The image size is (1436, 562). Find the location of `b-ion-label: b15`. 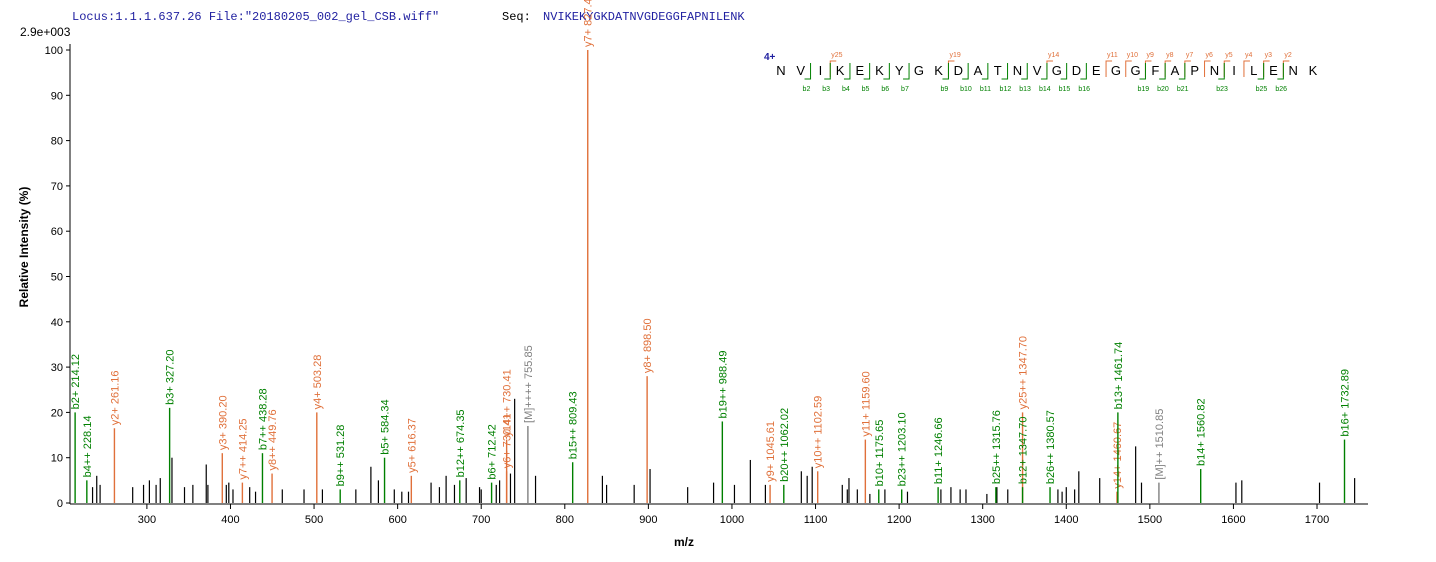

b-ion-label: b15 is located at coordinates (1065, 89).